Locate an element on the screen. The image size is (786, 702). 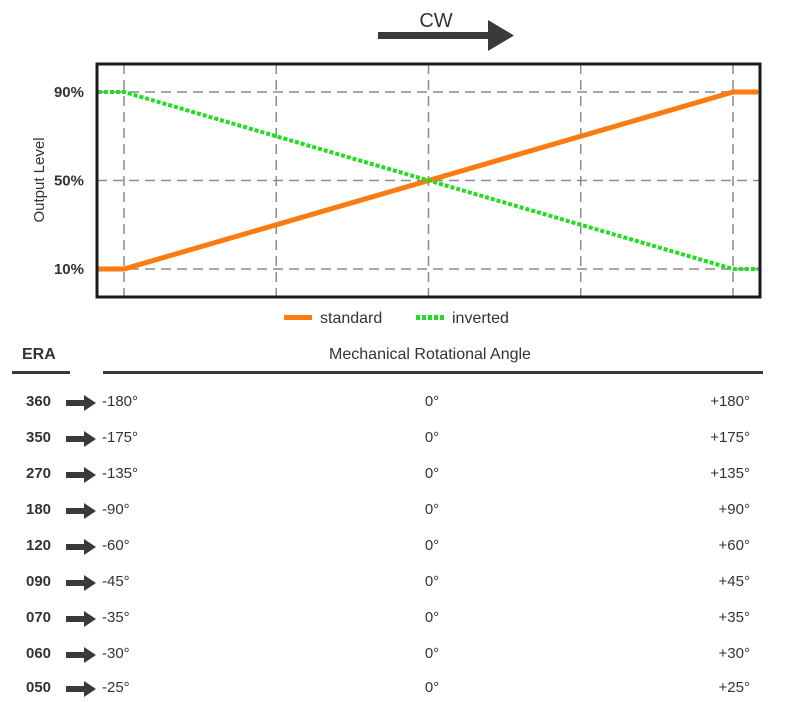
y-axis-label: Output Level is located at coordinates (39, 179).